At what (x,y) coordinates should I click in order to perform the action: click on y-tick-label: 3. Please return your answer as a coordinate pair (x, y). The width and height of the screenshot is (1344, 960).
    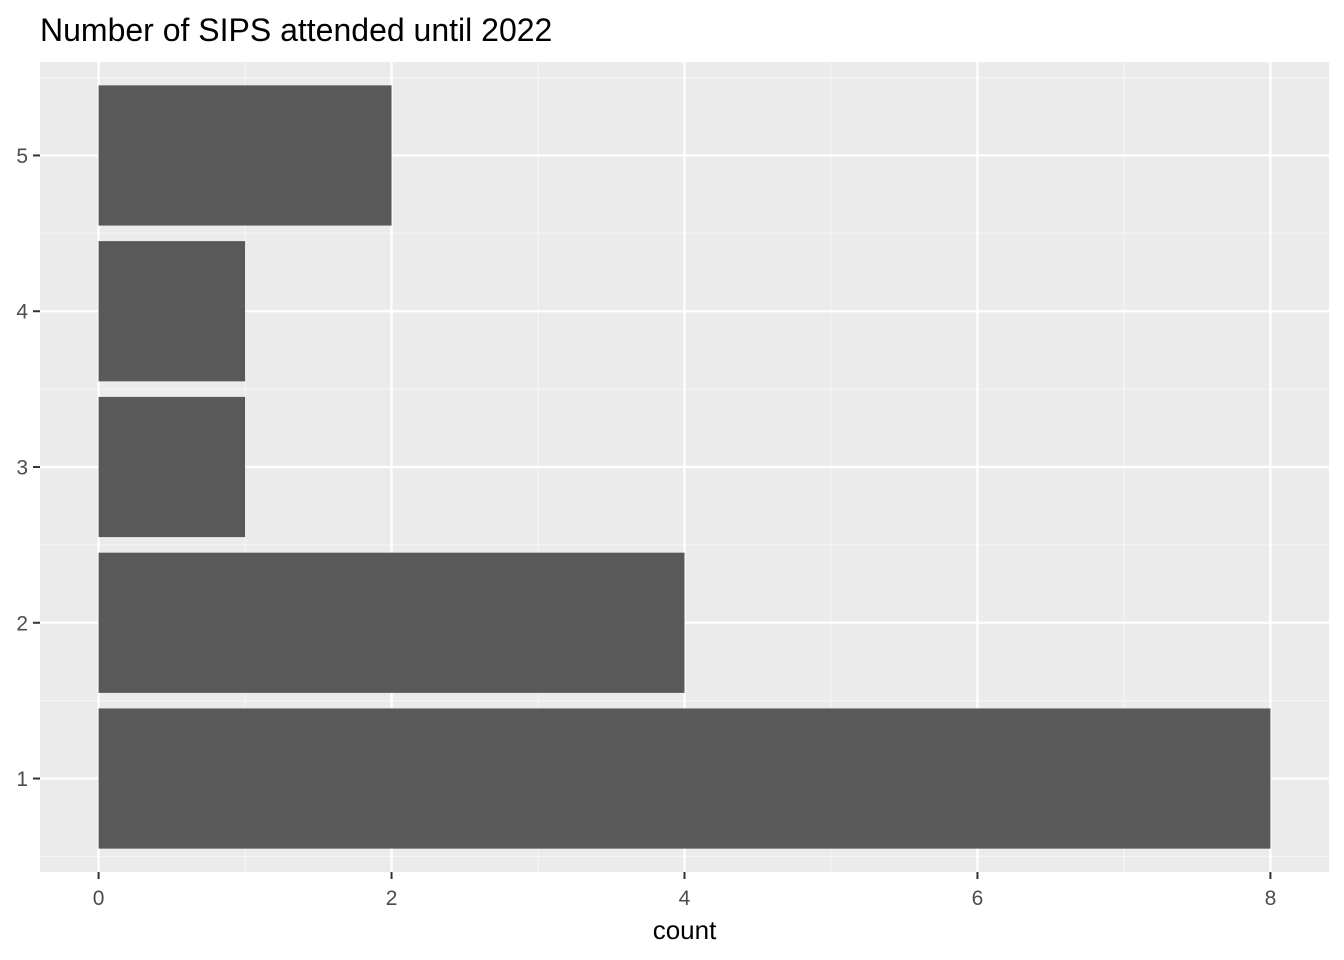
    Looking at the image, I should click on (22, 468).